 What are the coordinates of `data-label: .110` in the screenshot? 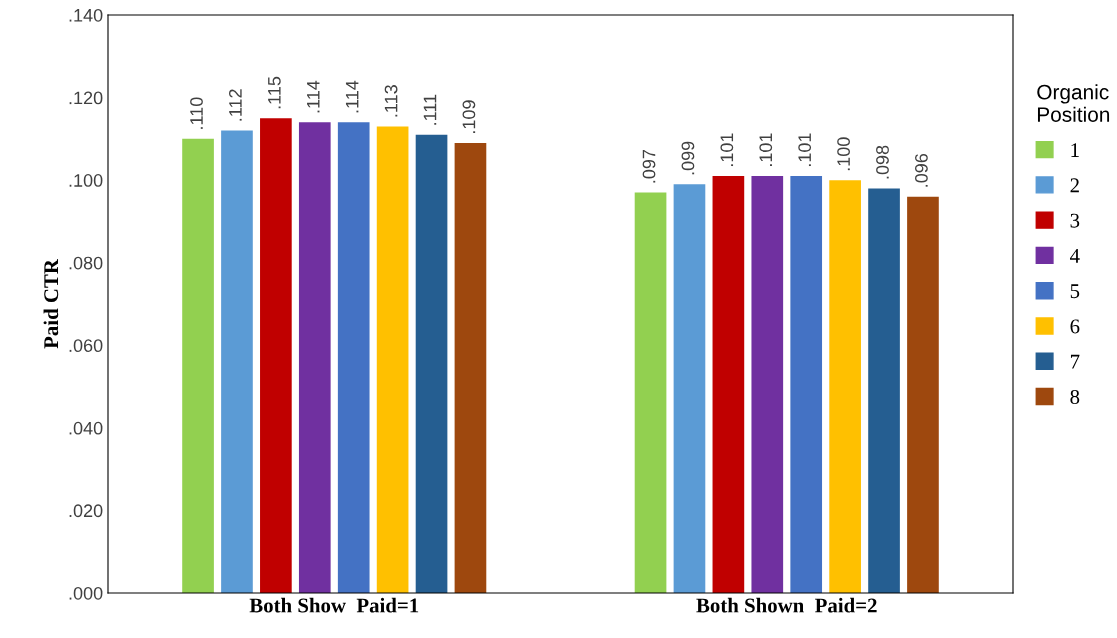 It's located at (196, 113).